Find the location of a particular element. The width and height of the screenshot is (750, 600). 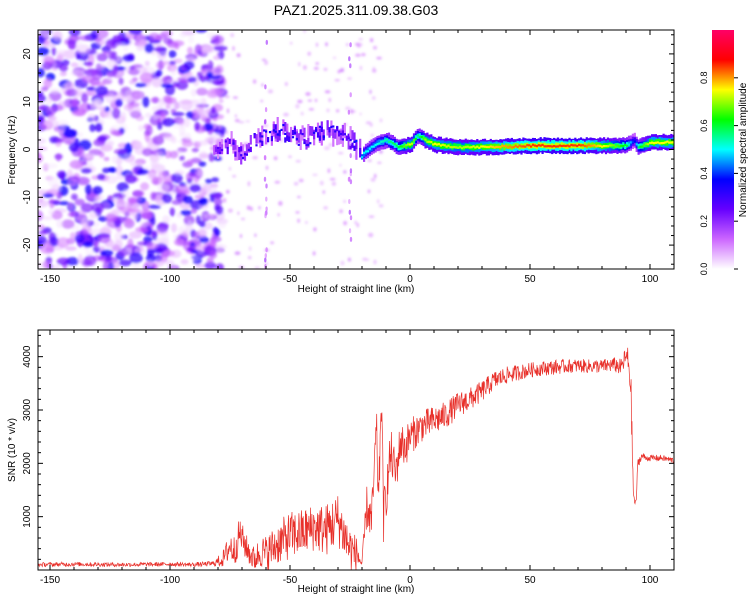

spectrogram-streak is located at coordinates (266, 42).